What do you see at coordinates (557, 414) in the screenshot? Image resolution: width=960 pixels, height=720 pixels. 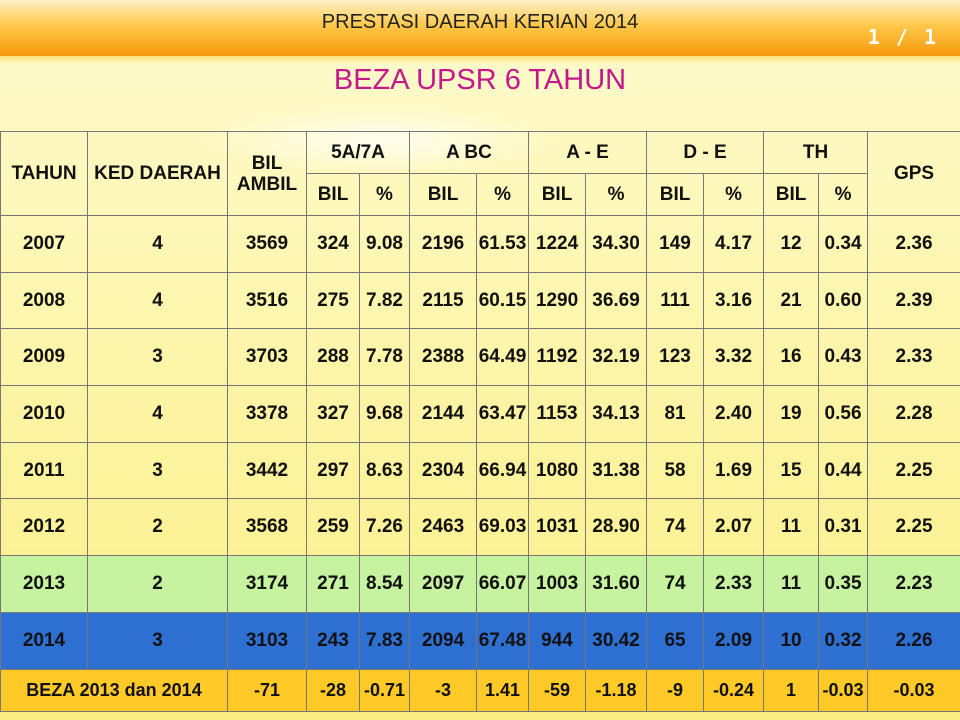 I see `table-cell: 1153` at bounding box center [557, 414].